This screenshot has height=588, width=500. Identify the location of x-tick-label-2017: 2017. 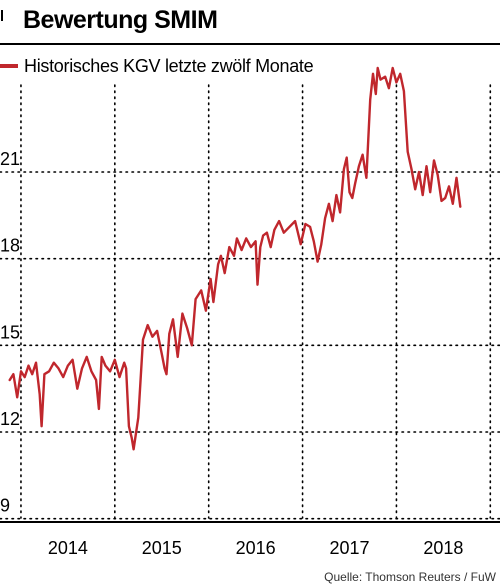
(349, 548).